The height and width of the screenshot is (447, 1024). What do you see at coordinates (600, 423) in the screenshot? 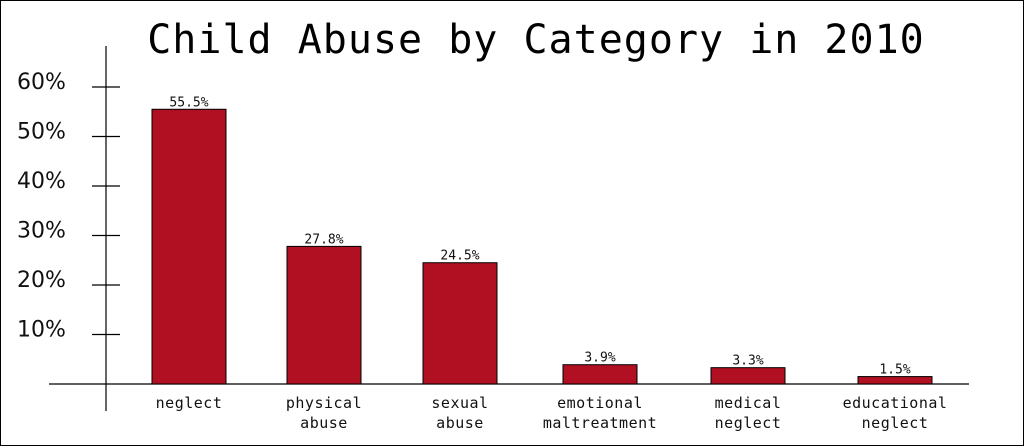
I see `x-tick-label: maltreatment` at bounding box center [600, 423].